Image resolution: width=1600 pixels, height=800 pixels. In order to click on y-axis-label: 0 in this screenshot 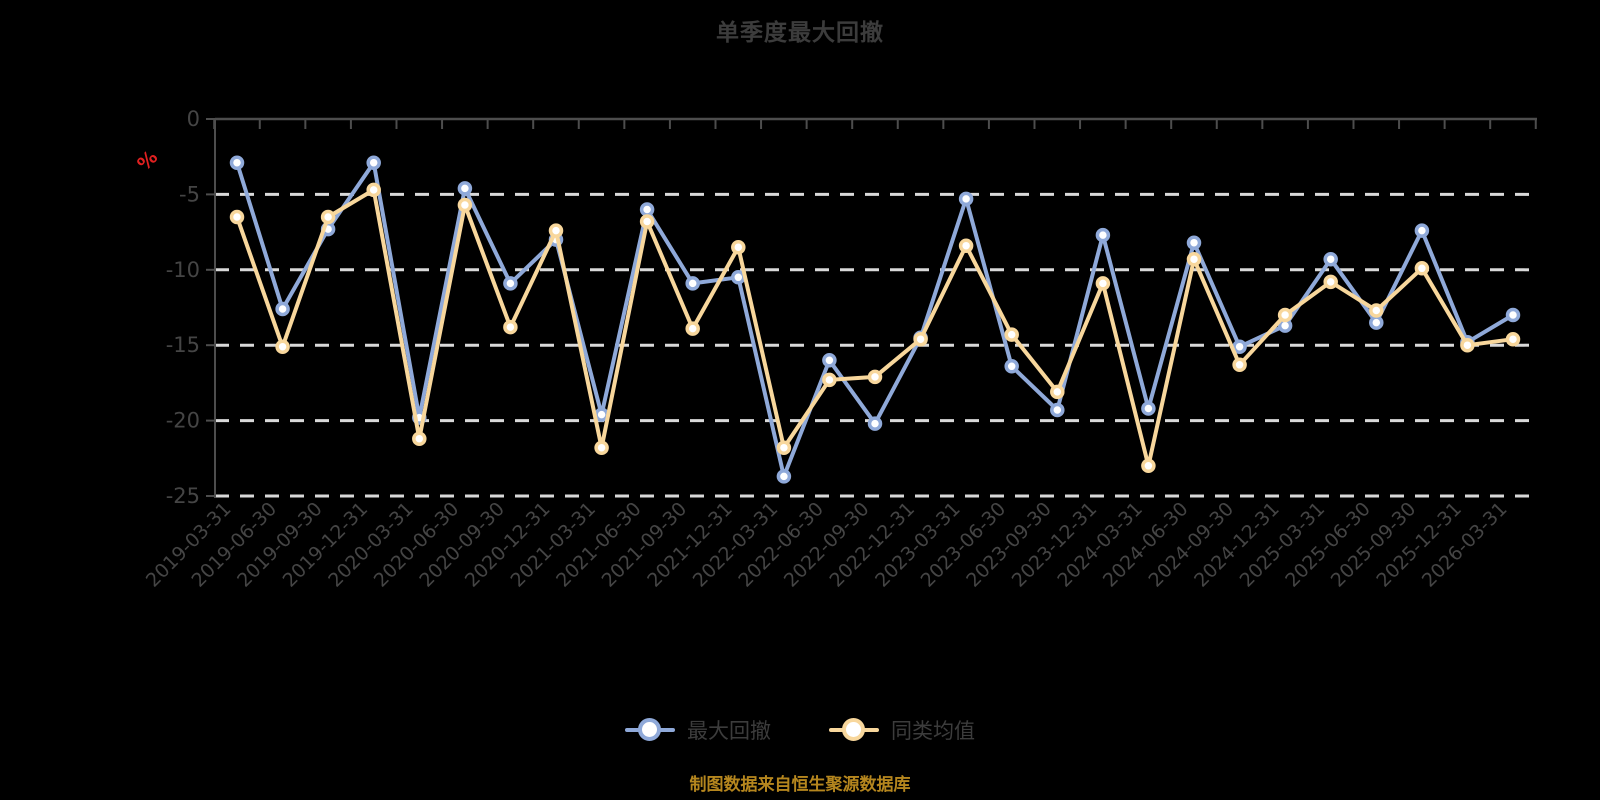, I will do `click(193, 119)`.